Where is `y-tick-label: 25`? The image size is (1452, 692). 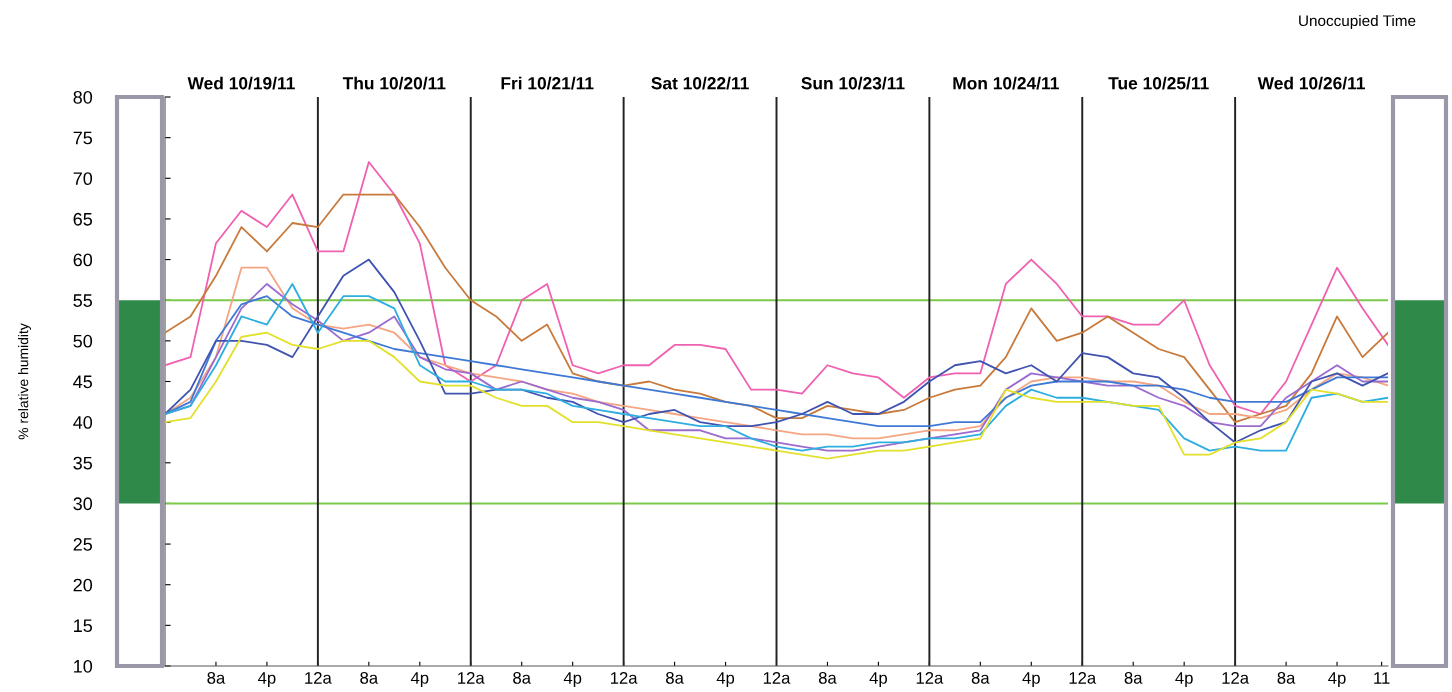 y-tick-label: 25 is located at coordinates (83, 544).